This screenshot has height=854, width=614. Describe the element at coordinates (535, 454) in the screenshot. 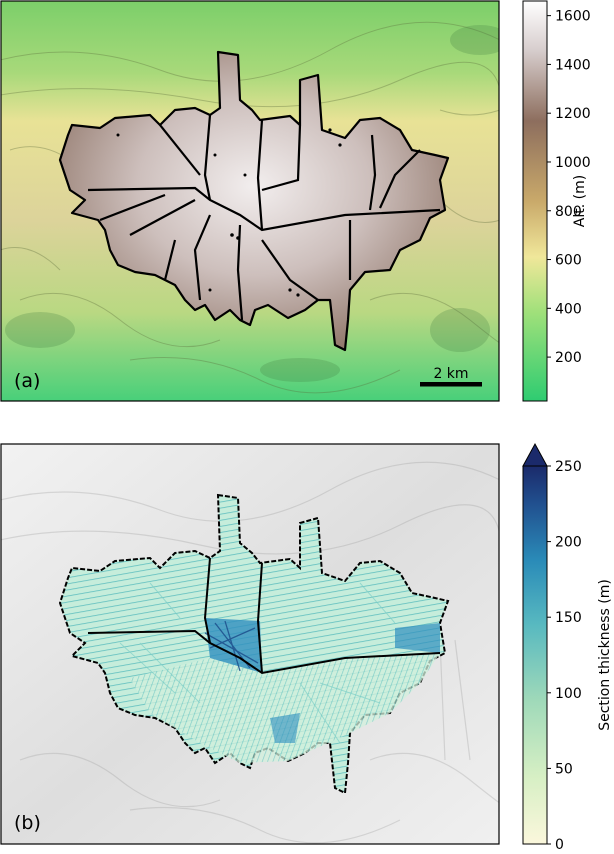

I see `thickness-colorbar-extend-arrow` at that location.